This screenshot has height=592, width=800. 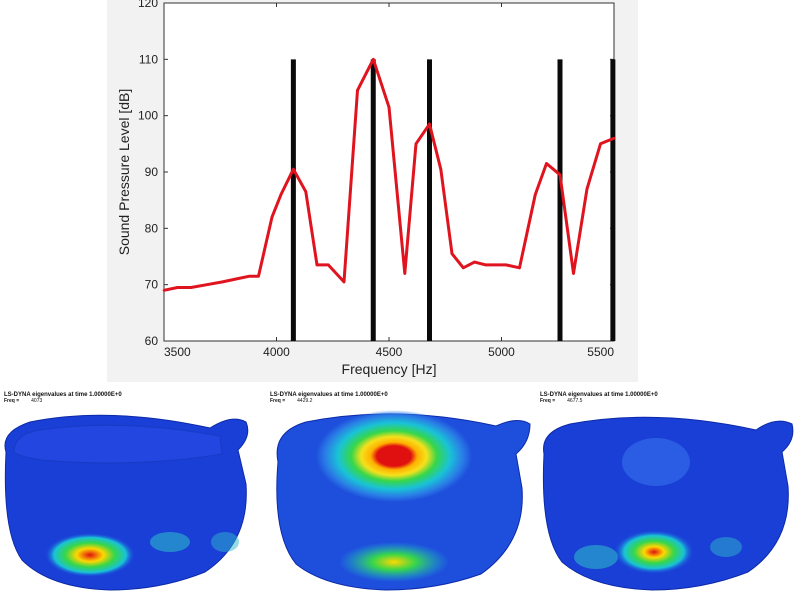 I want to click on freq-label-3: Freq =, so click(x=548, y=400).